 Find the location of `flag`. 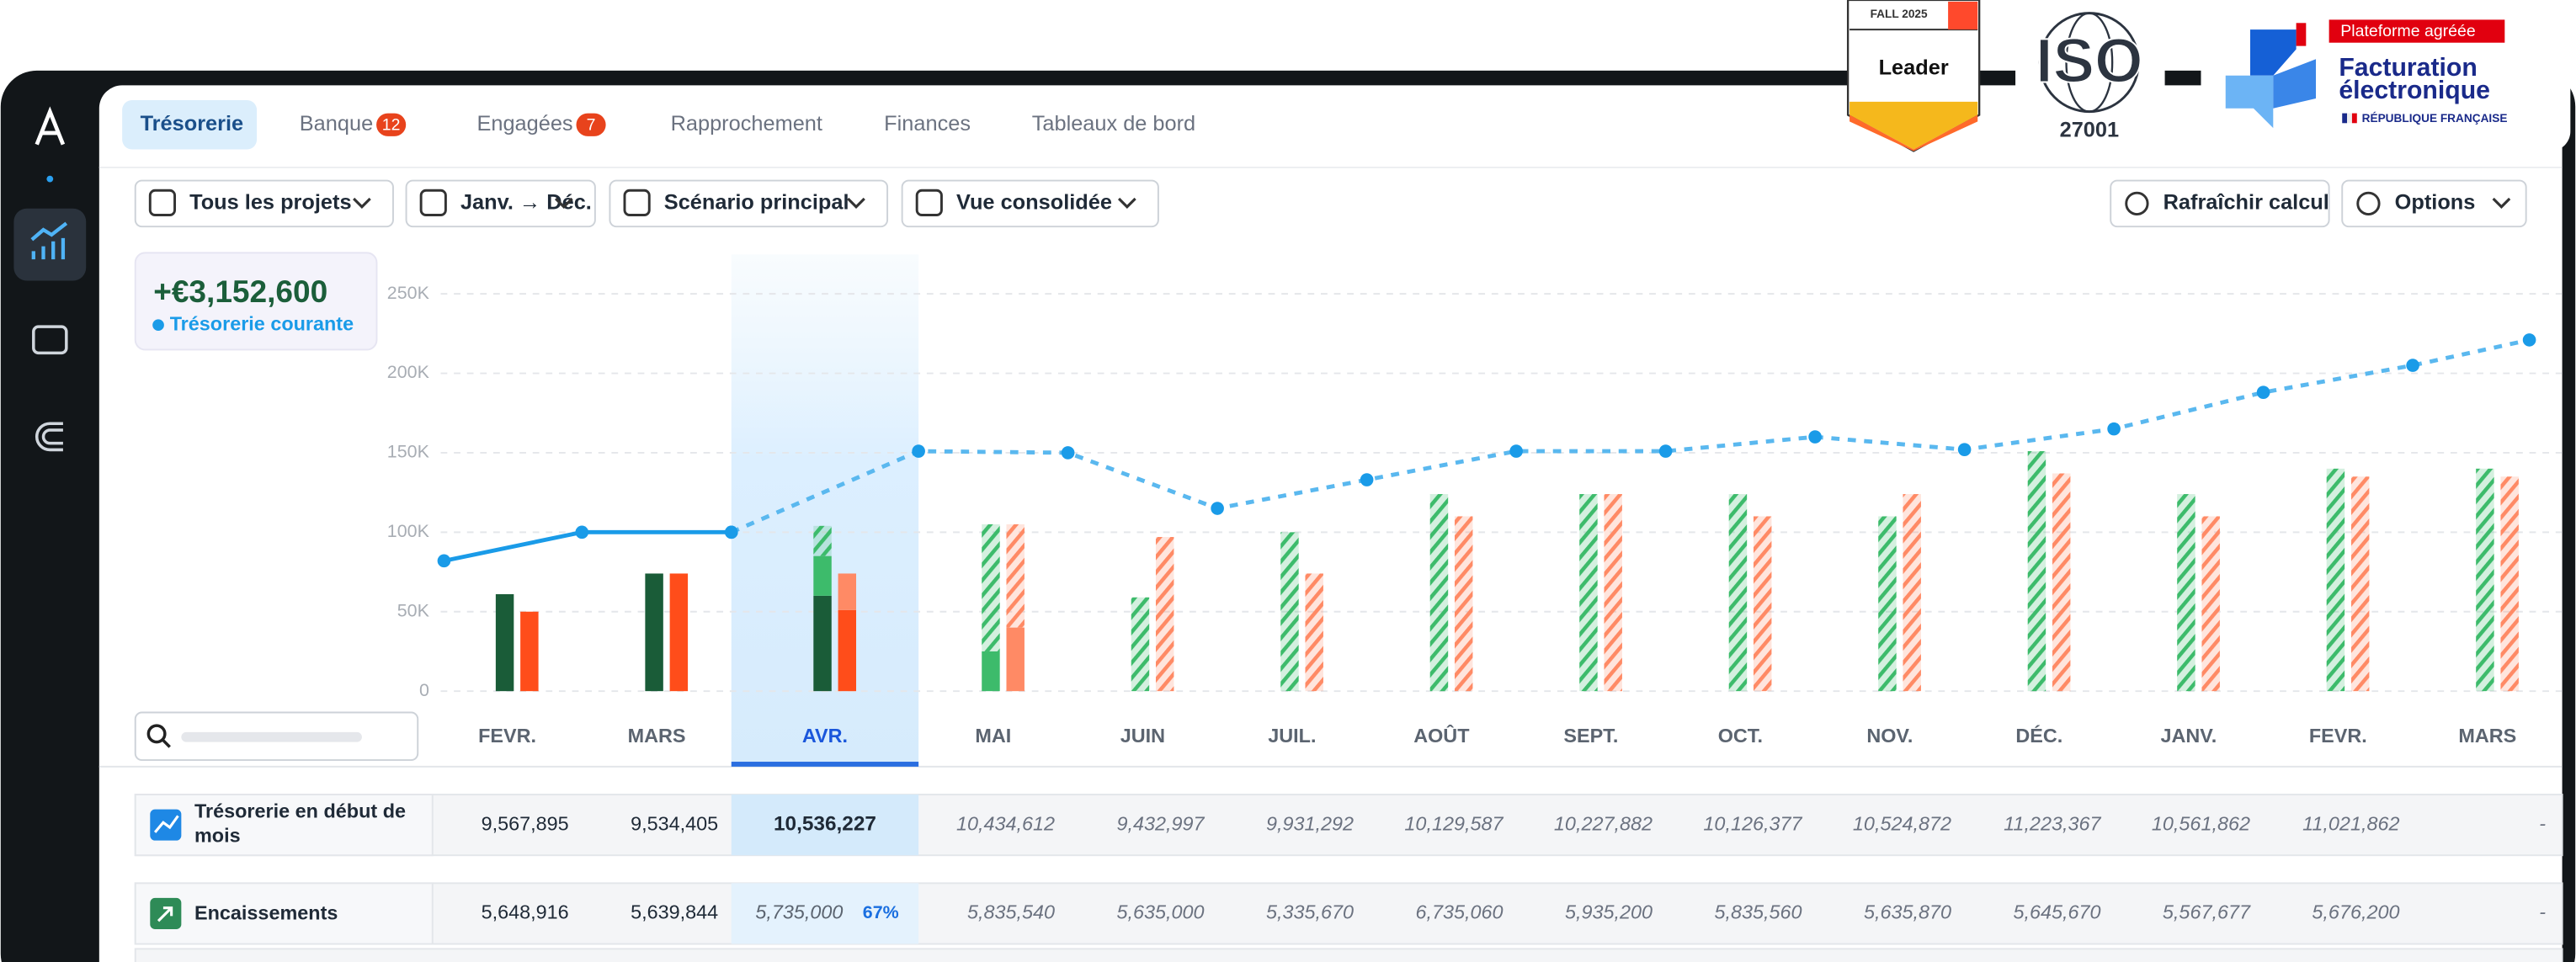

flag is located at coordinates (2354, 119).